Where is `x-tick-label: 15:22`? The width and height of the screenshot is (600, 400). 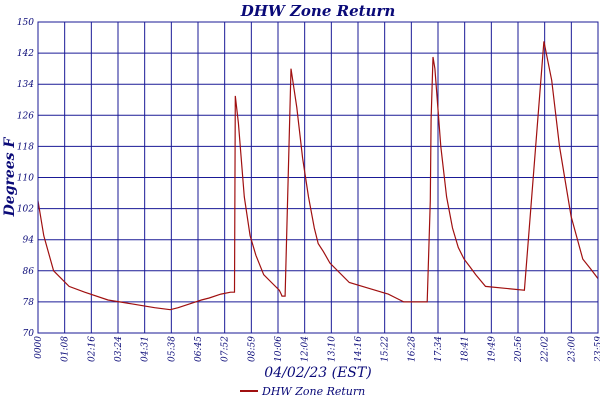
x-tick-label: 15:22 is located at coordinates (386, 349).